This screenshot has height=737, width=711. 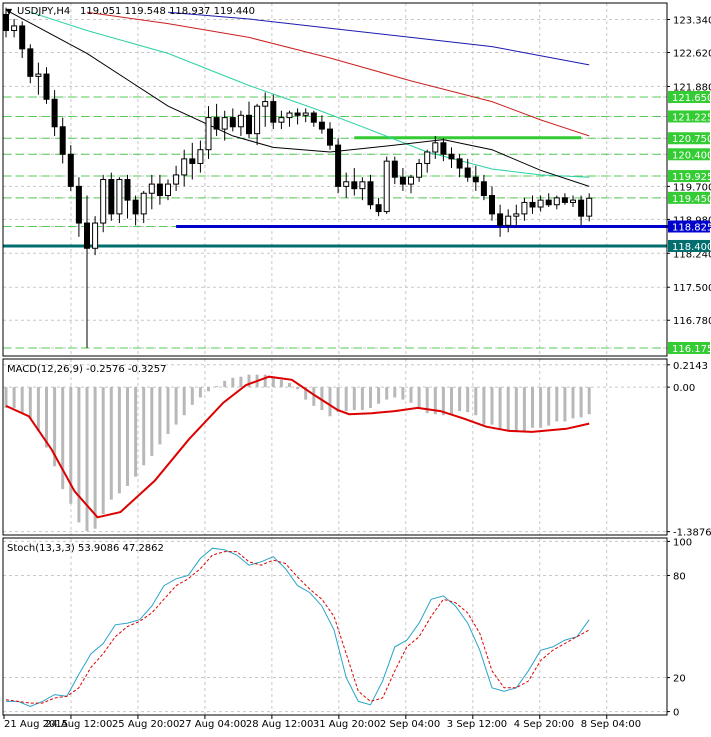 I want to click on stoch-title: Stoch(13,3,3) 53.9086 47.2862, so click(x=85, y=548).